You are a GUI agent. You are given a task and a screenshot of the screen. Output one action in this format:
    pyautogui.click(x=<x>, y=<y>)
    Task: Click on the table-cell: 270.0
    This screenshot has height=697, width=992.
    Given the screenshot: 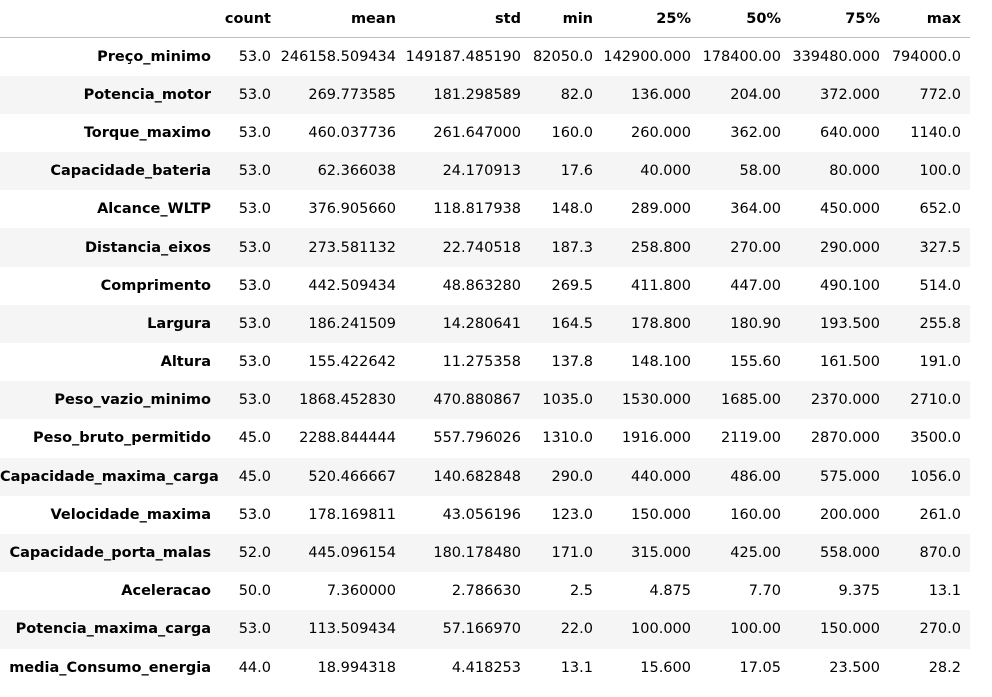 What is the action you would take?
    pyautogui.click(x=940, y=629)
    